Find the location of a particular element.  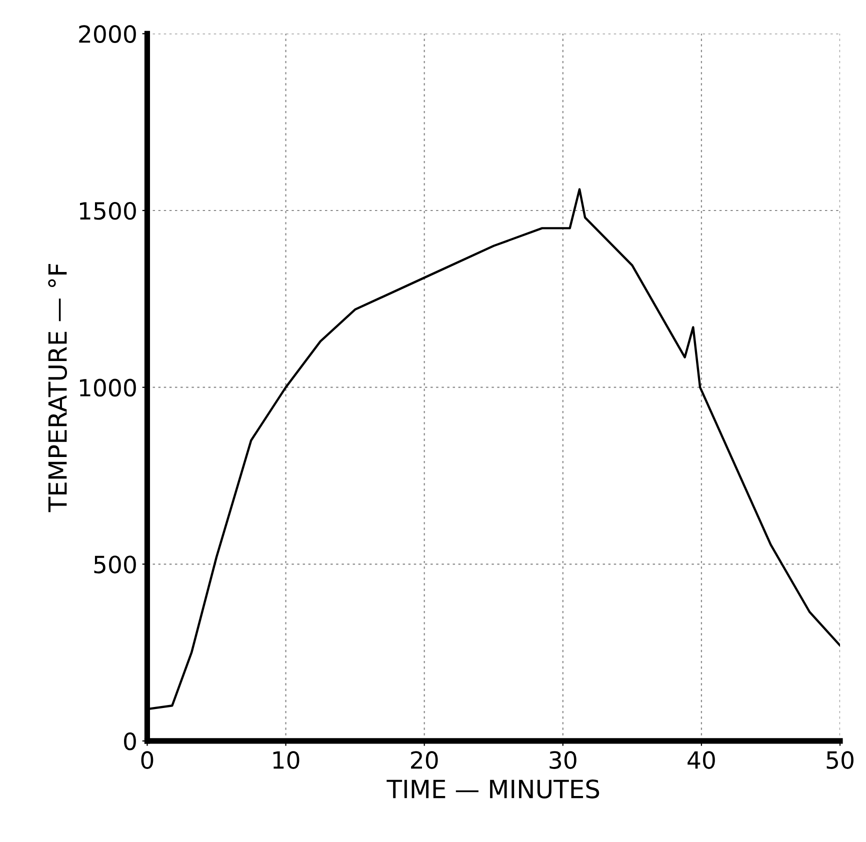

y-tick-label: 1000 is located at coordinates (108, 387).